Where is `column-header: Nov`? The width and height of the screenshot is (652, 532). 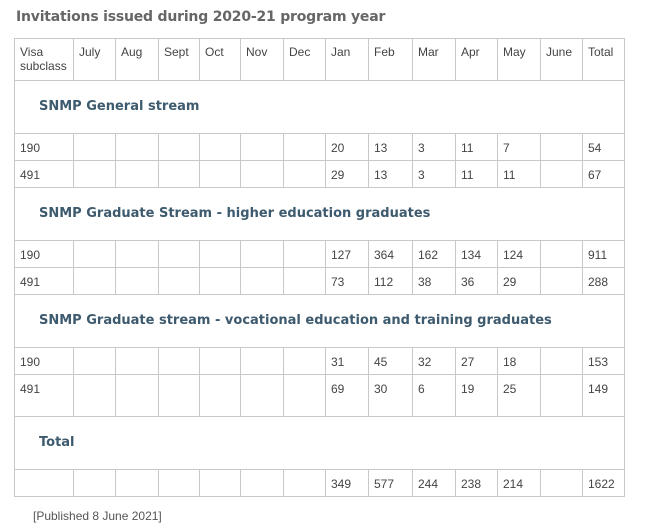 column-header: Nov is located at coordinates (262, 59).